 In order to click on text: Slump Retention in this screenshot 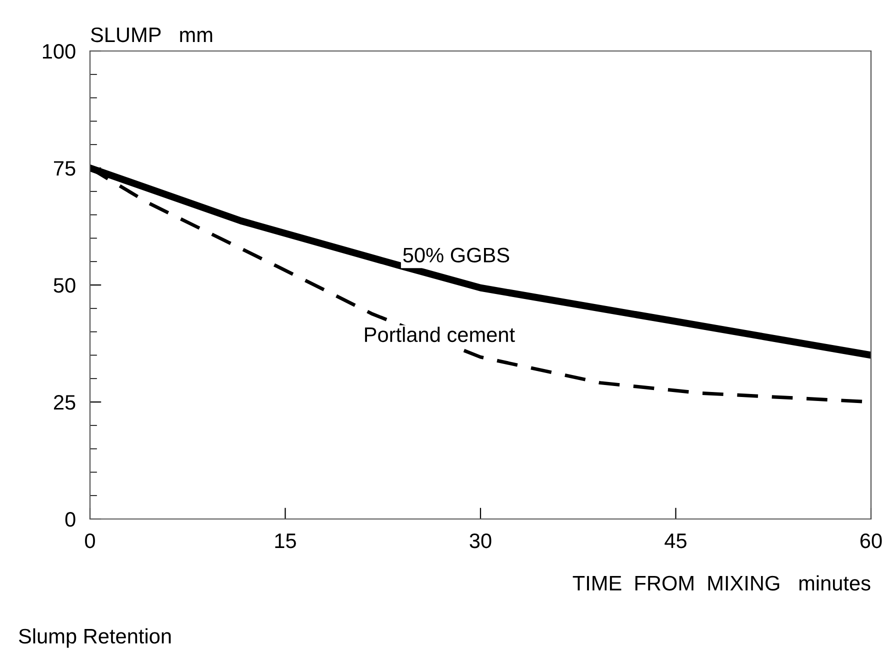, I will do `click(94, 638)`.